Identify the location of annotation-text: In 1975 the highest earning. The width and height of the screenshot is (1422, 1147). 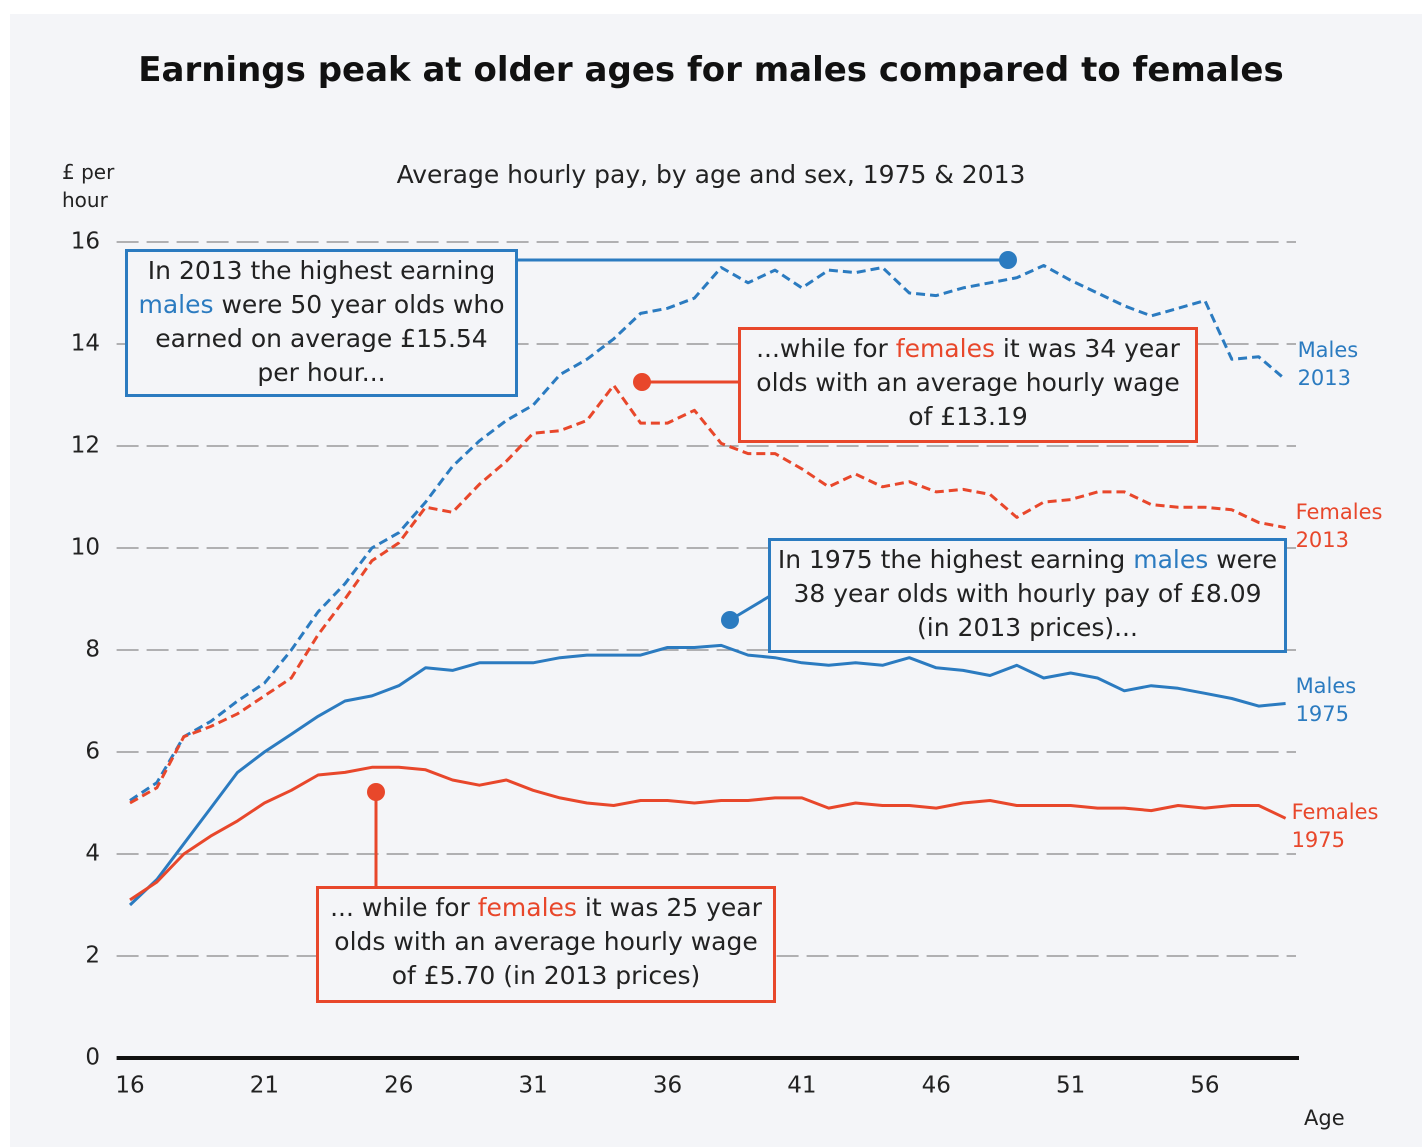
(955, 559).